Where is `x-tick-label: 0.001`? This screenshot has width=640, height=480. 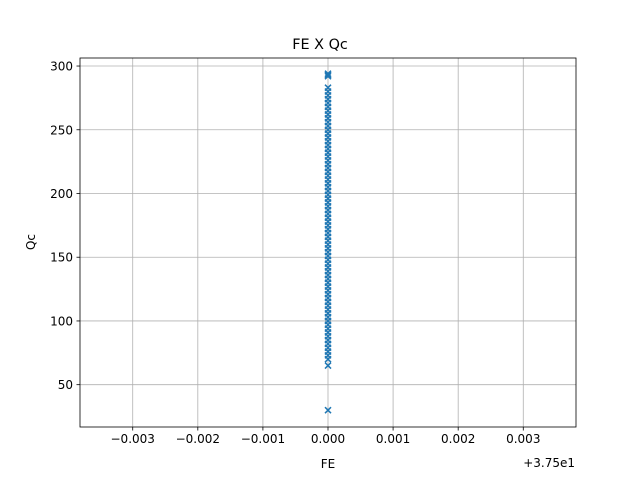 x-tick-label: 0.001 is located at coordinates (393, 439).